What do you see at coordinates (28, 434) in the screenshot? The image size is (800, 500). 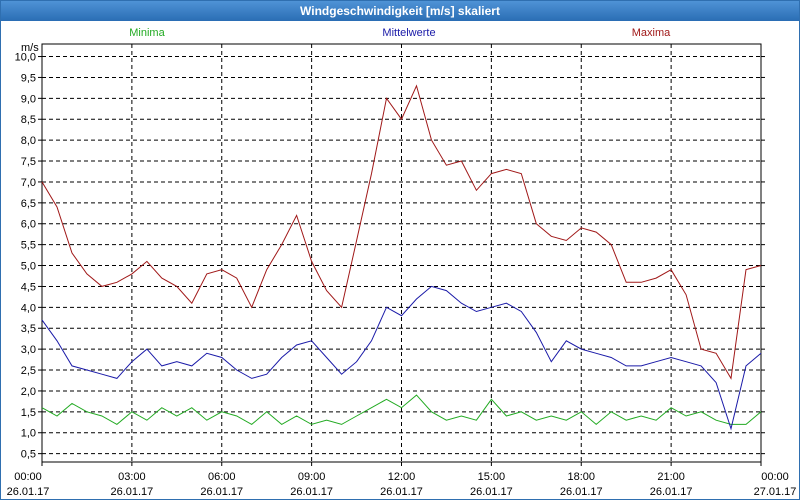 I see `y-tick-label: 1,0` at bounding box center [28, 434].